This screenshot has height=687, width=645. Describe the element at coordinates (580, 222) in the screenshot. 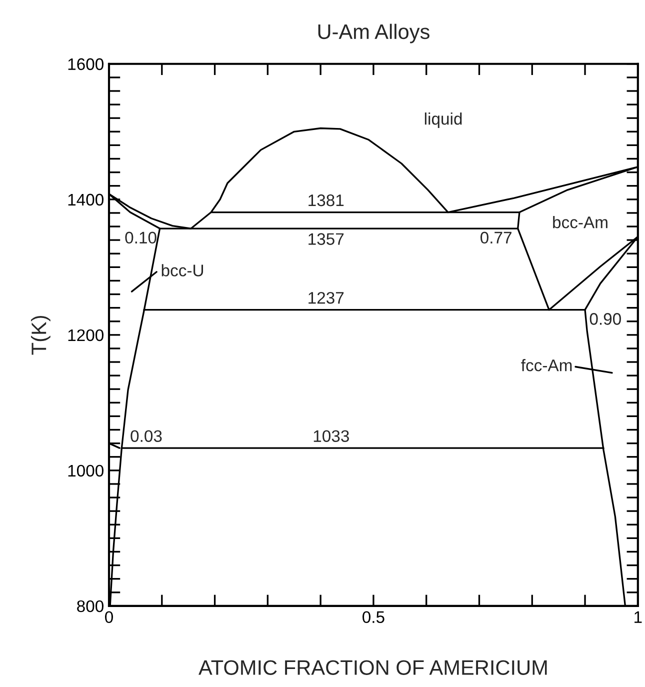

I see `annotation: bcc-Am` at that location.